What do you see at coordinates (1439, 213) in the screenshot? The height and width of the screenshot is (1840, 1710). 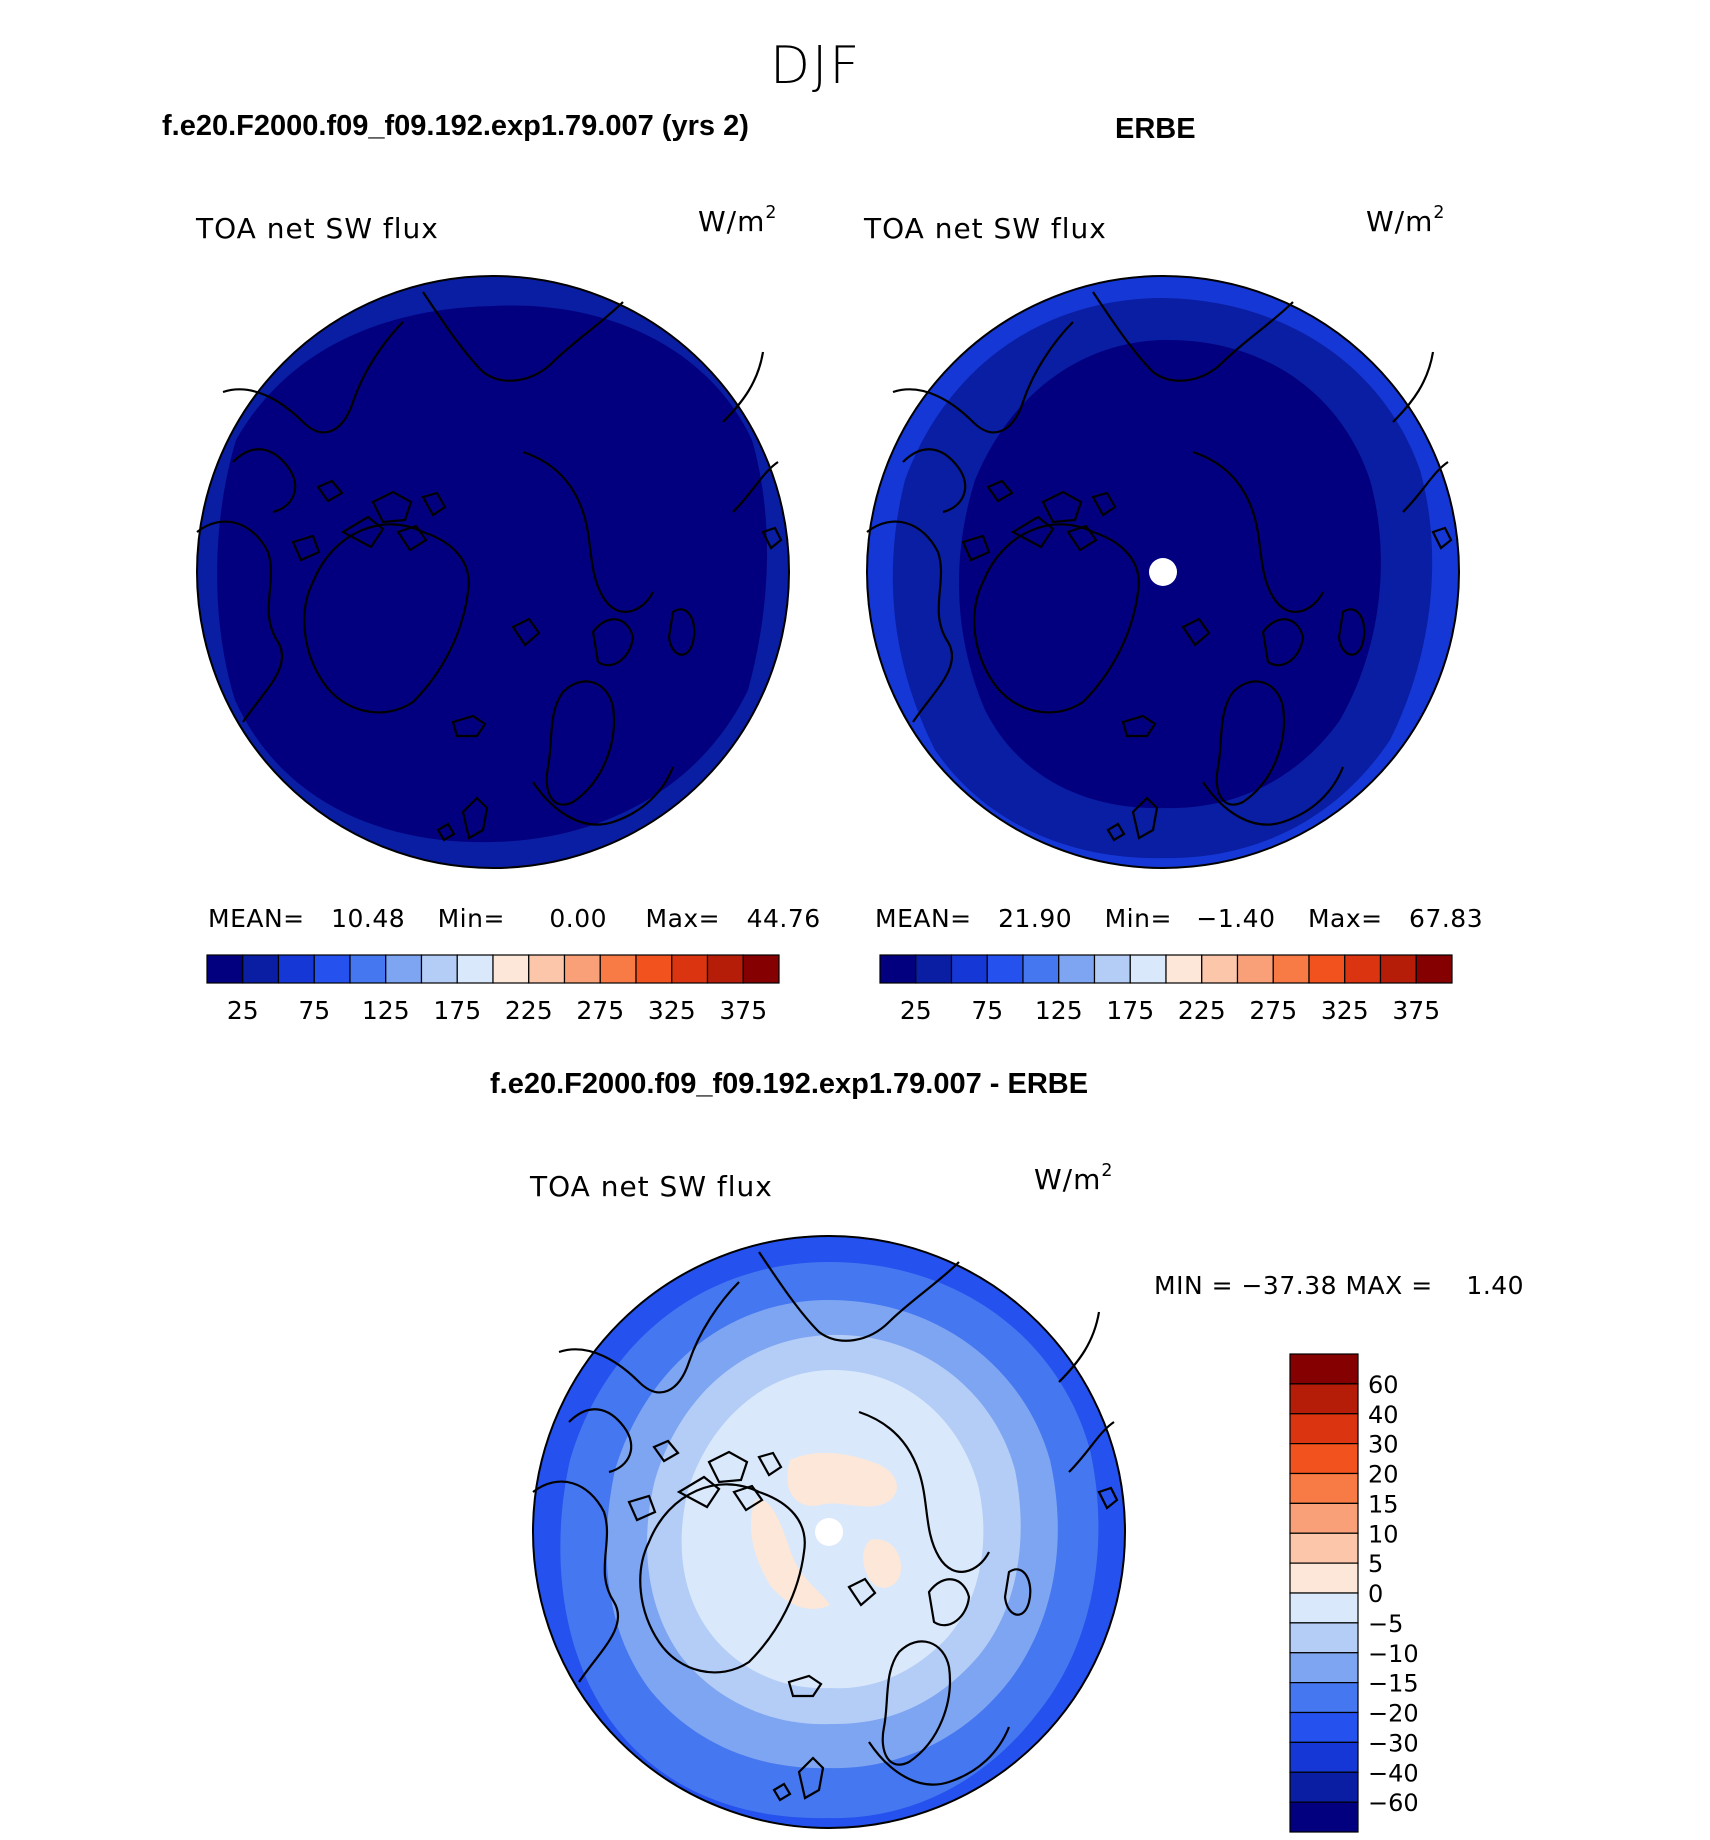 I see `obs-units-exp: 2` at bounding box center [1439, 213].